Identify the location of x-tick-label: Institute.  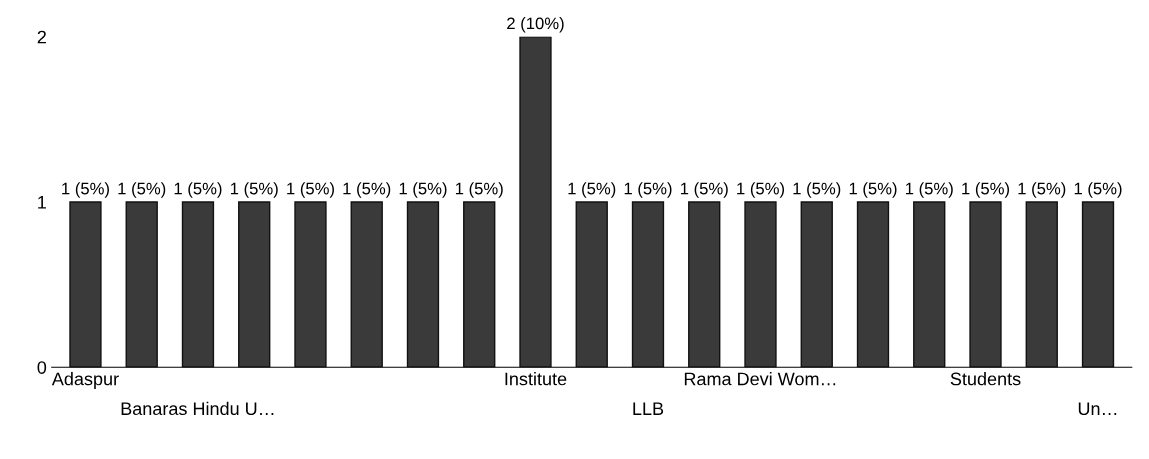
(536, 379).